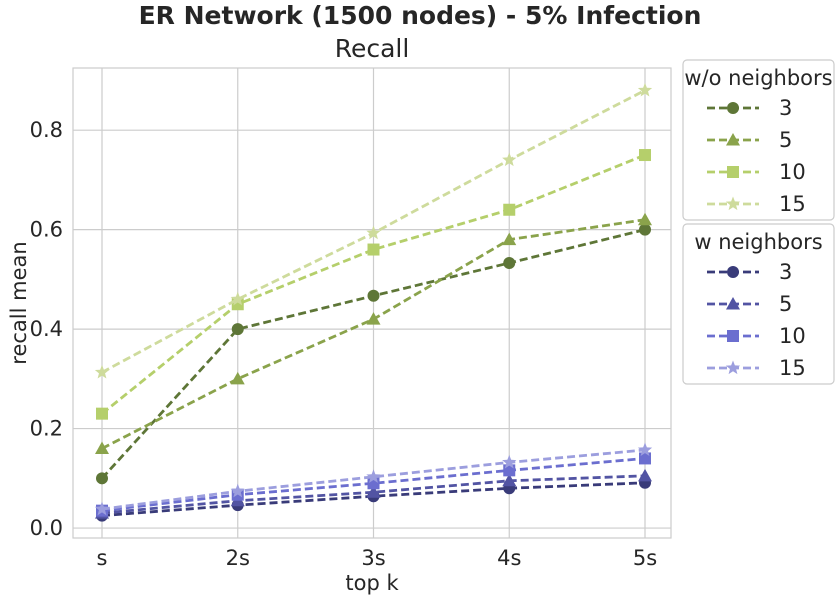 The image size is (840, 600). What do you see at coordinates (420, 15) in the screenshot?
I see `chart-title: ER Network (1500 nodes) - 5% Infection` at bounding box center [420, 15].